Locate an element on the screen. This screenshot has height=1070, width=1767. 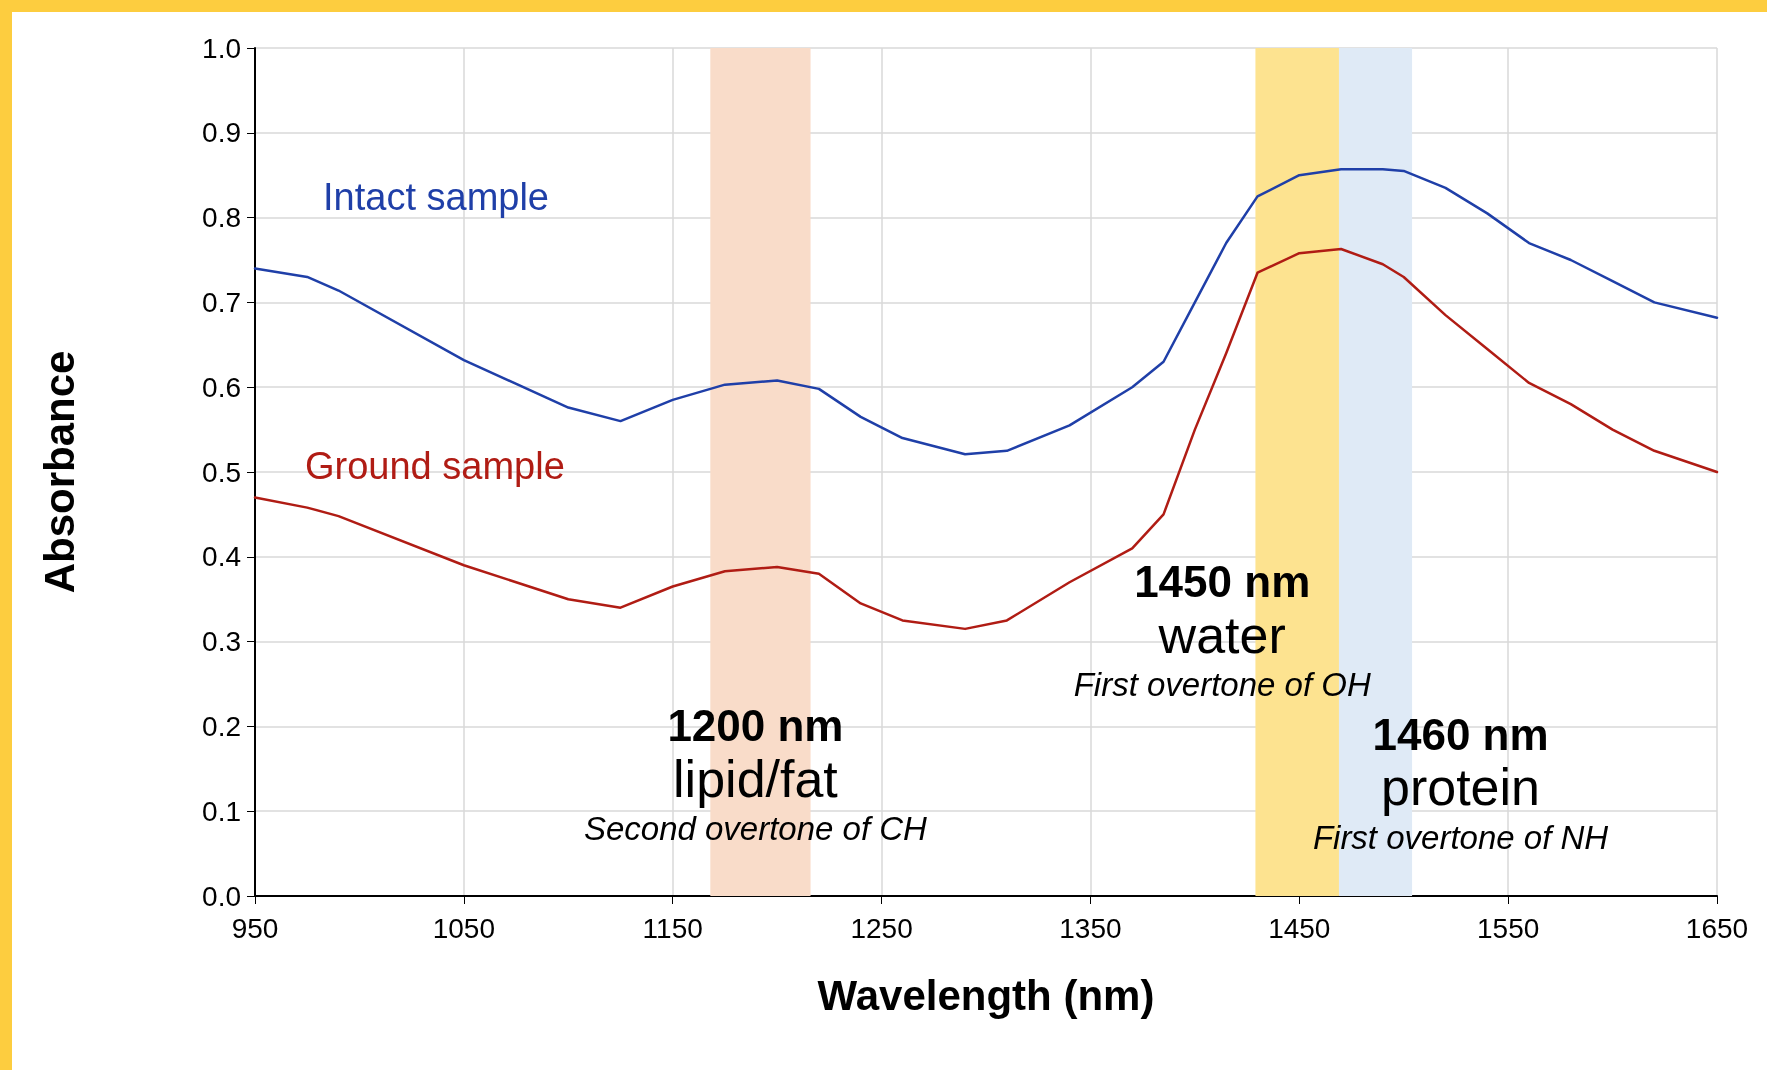
y-tick-label: 0.5 is located at coordinates (221, 472).